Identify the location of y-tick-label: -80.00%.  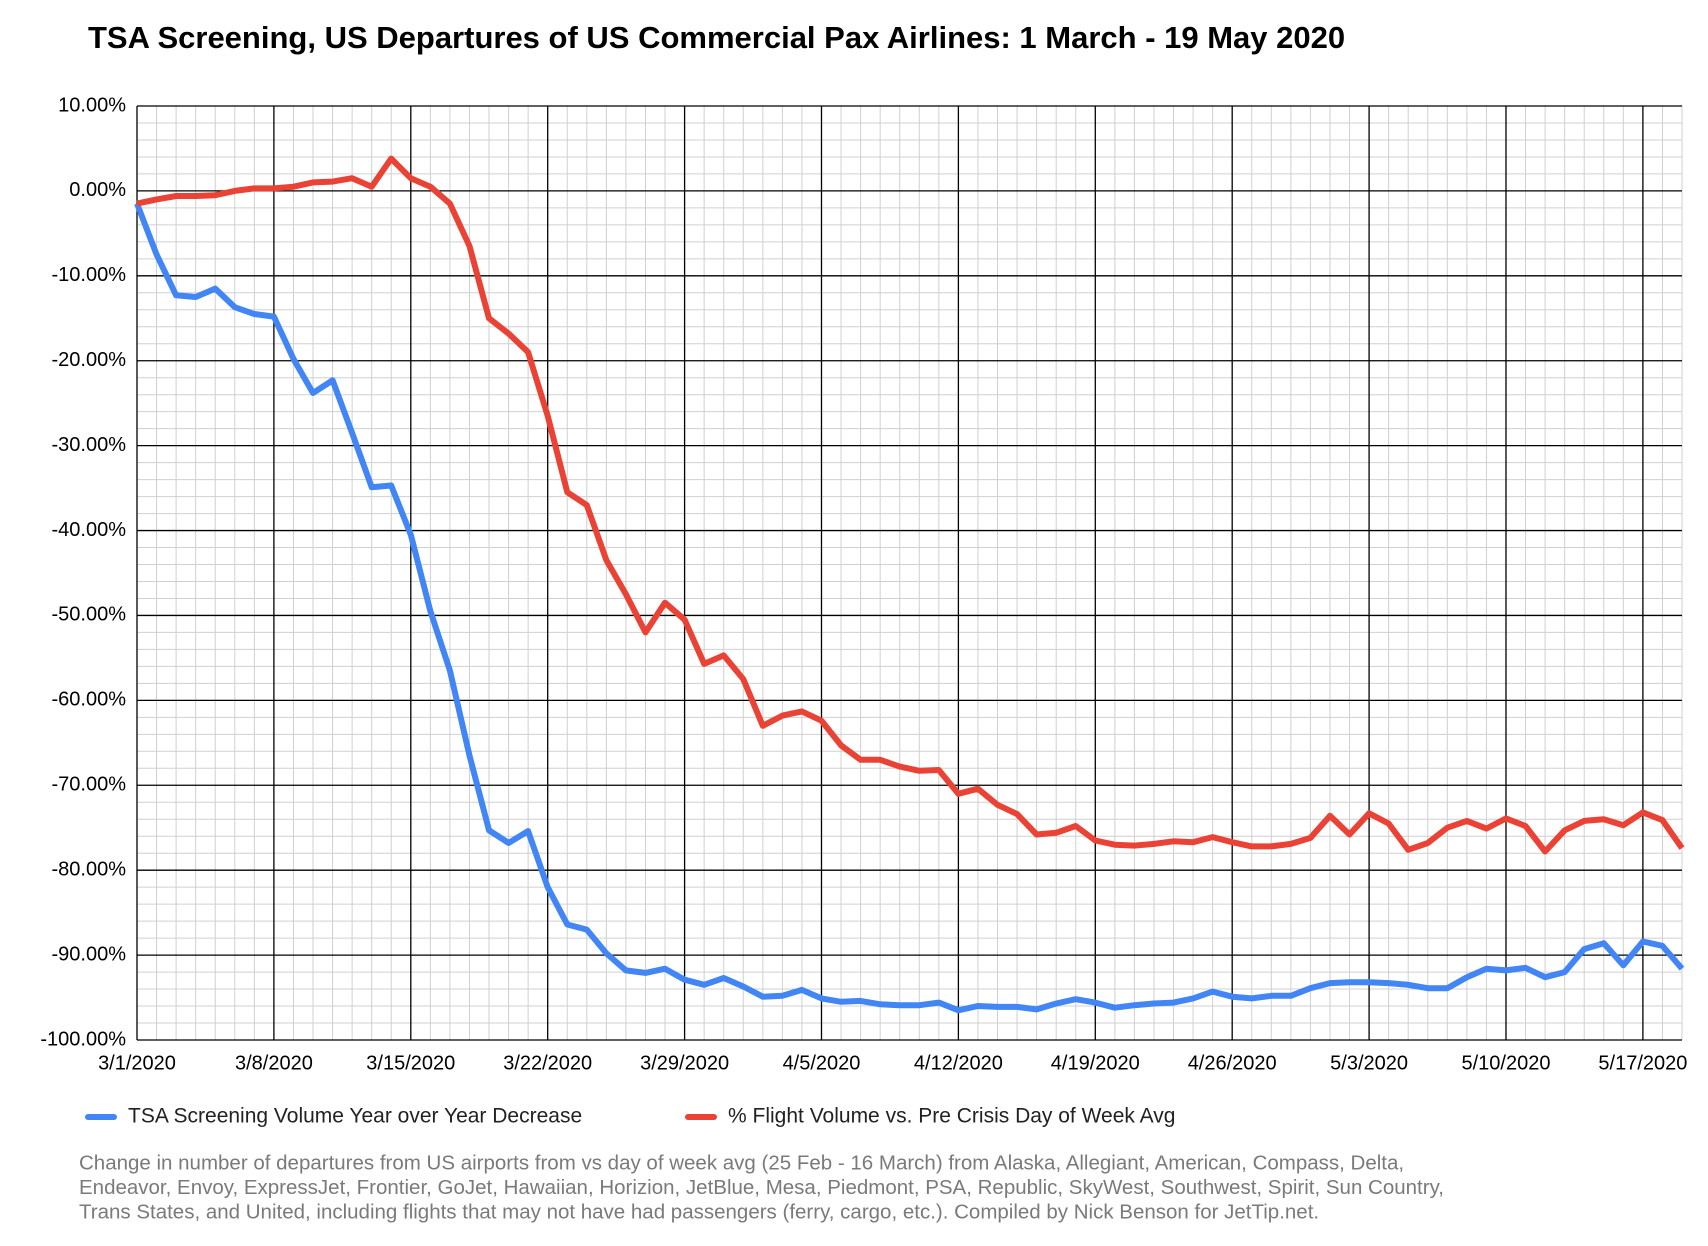
(89, 869).